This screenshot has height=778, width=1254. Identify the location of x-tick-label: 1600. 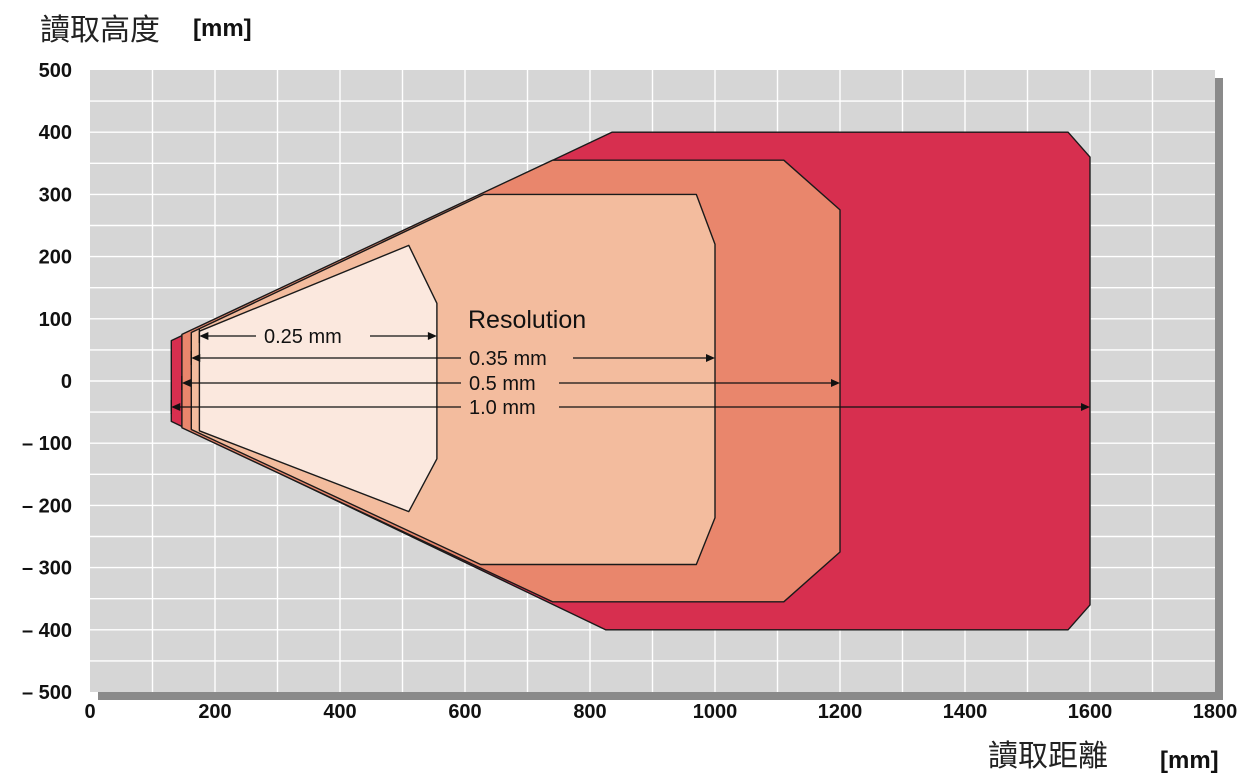
(1090, 712).